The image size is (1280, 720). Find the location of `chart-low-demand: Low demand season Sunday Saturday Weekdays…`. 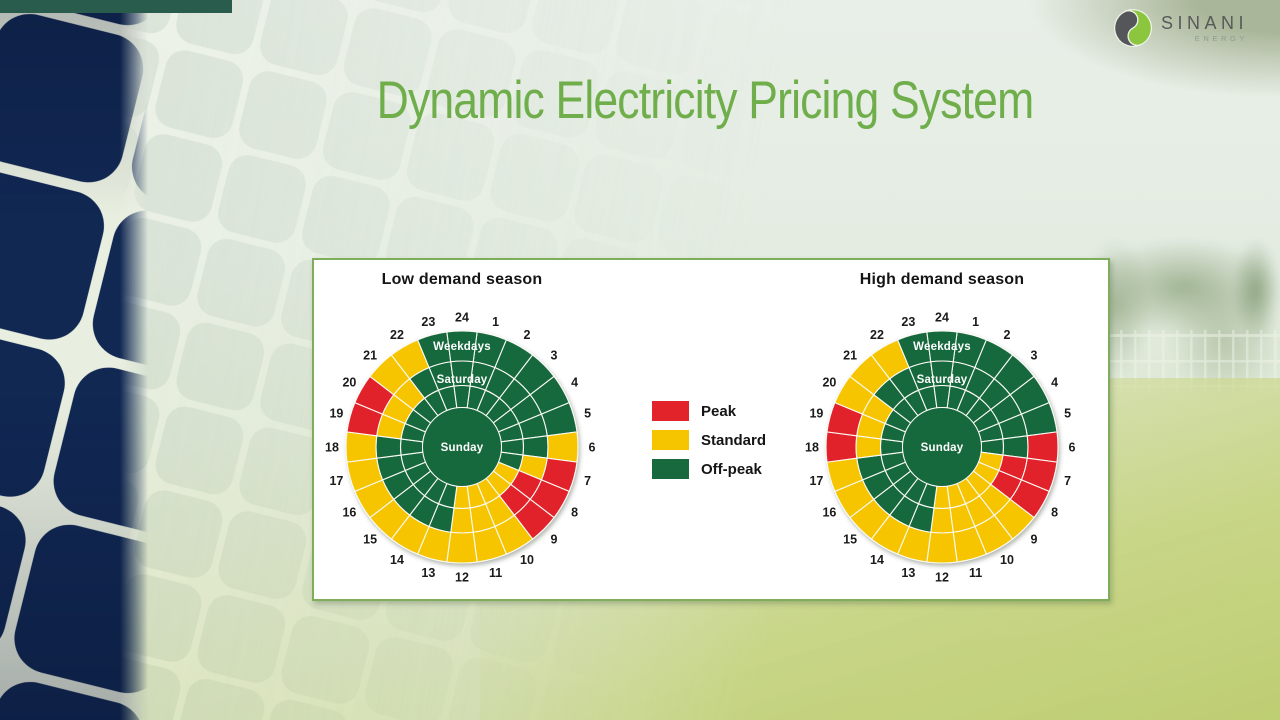

chart-low-demand: Low demand season Sunday Saturday Weekdays… is located at coordinates (462, 422).